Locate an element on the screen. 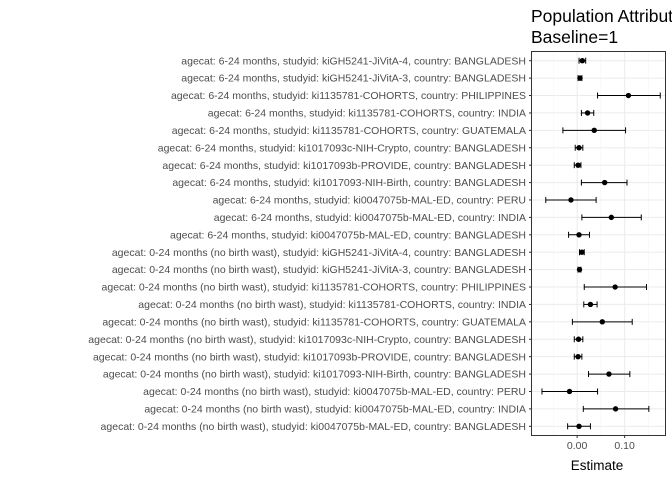 This screenshot has width=672, height=480. x-tick-label: 0.10 is located at coordinates (624, 446).